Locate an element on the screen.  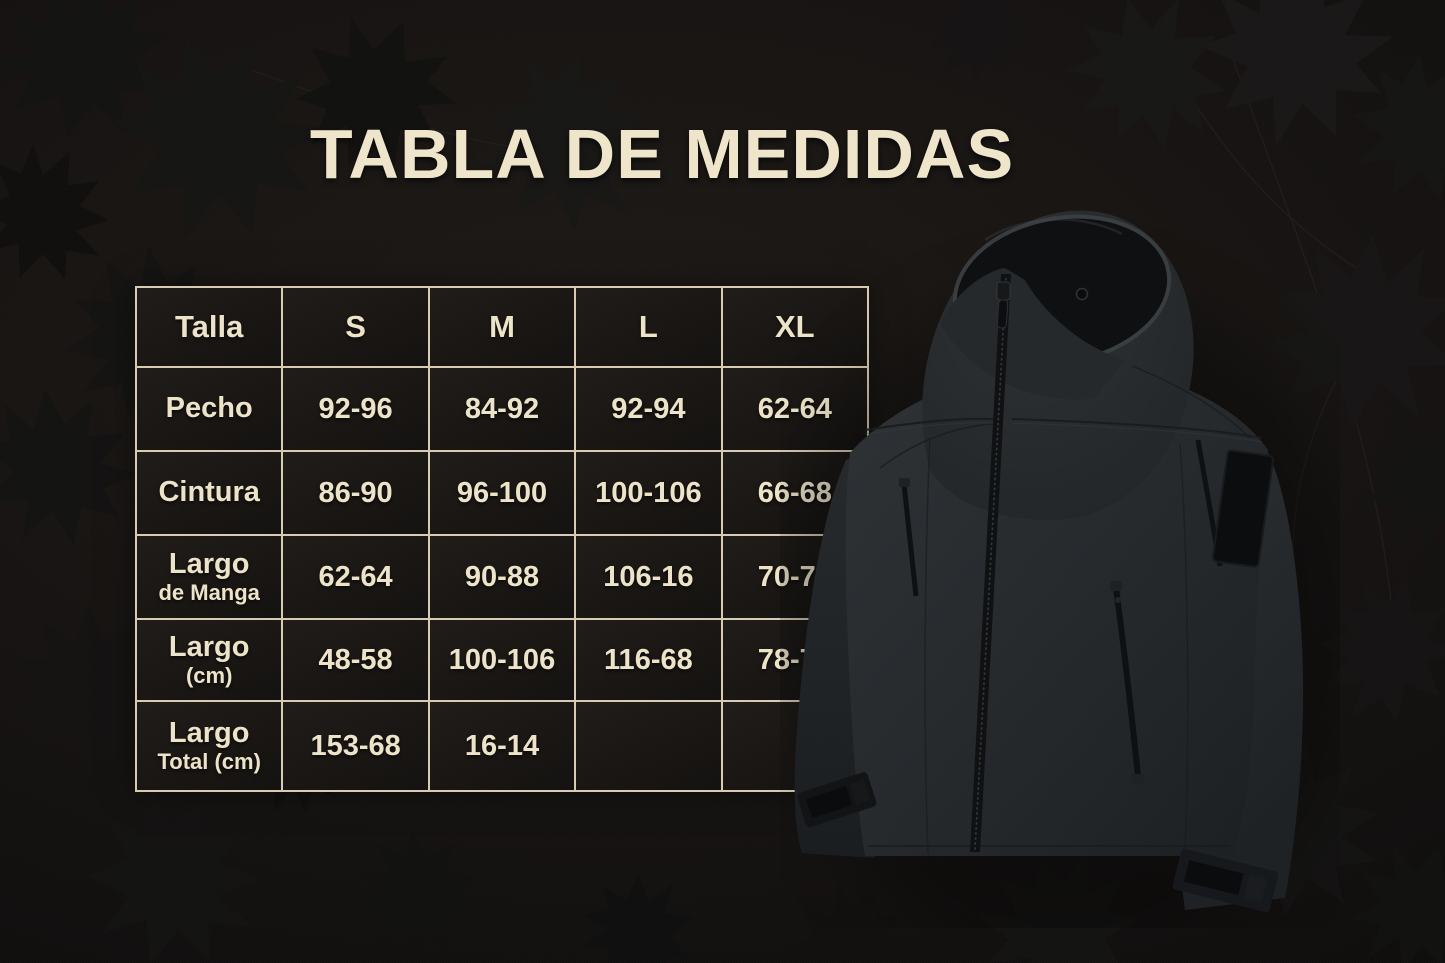
row-label-largo-cm: Largo (cm) is located at coordinates (209, 660).